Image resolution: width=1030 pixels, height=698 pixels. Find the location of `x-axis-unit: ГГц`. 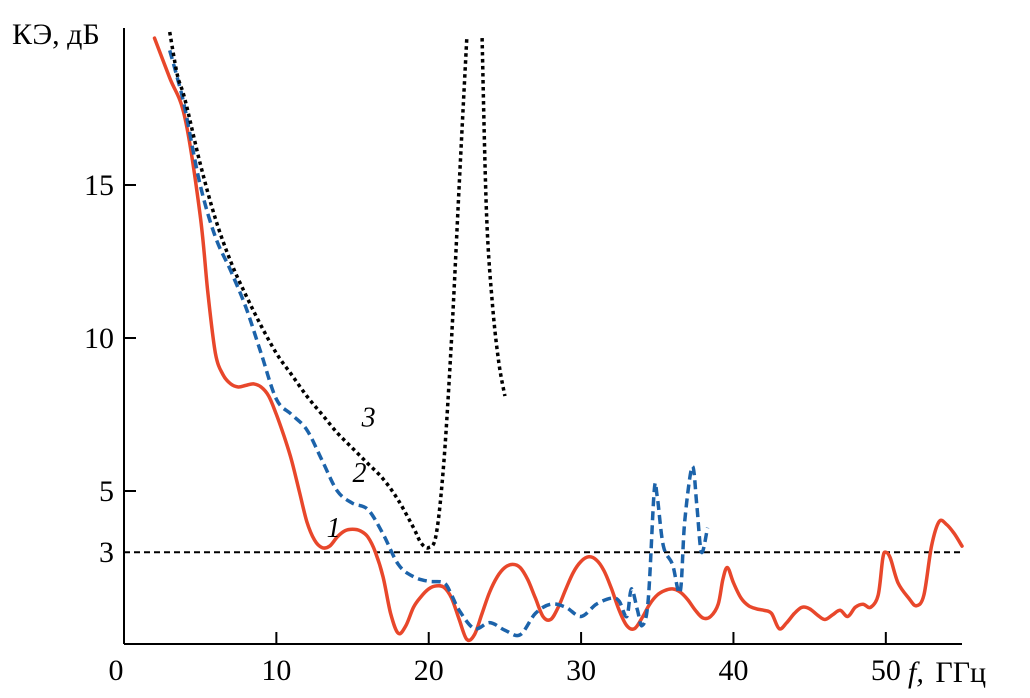

x-axis-unit: ГГц is located at coordinates (960, 672).